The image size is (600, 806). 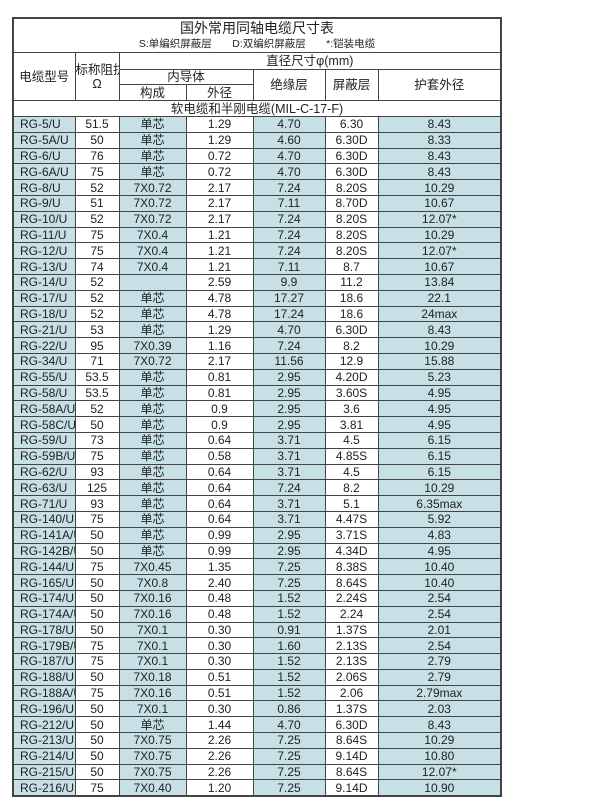 What do you see at coordinates (44, 140) in the screenshot?
I see `cell-model: RG-5A/U` at bounding box center [44, 140].